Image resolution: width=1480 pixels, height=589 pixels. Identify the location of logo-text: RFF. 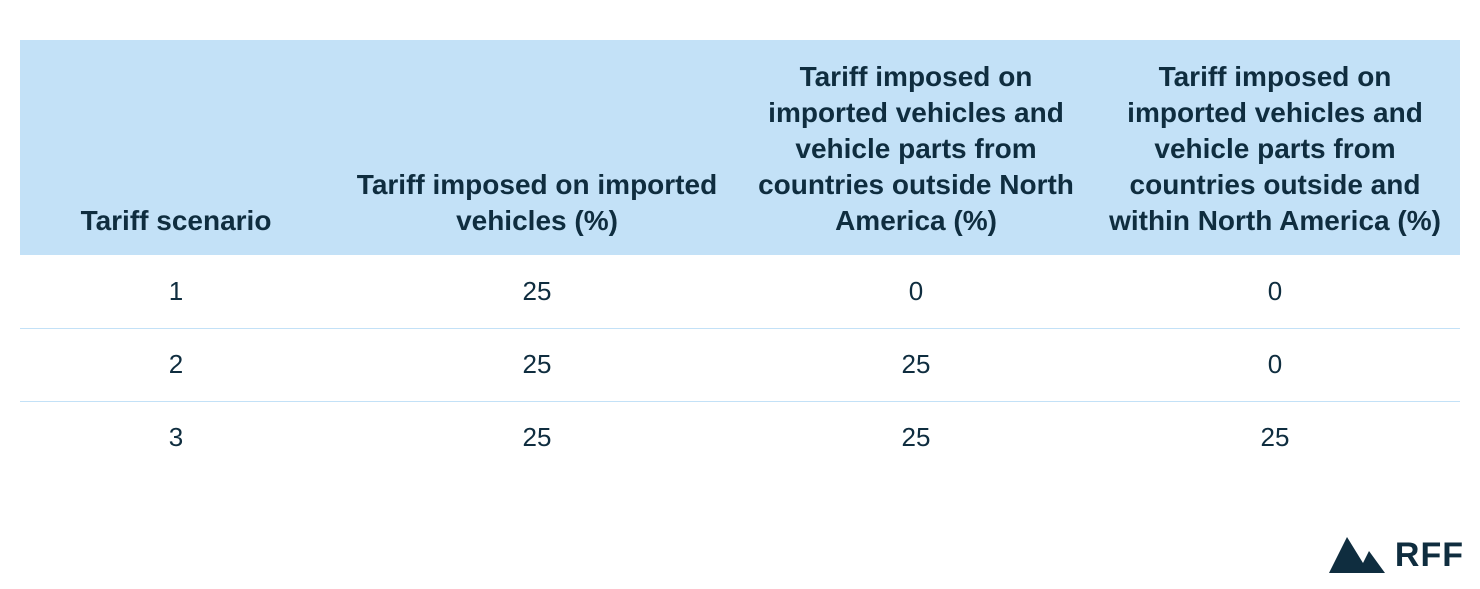
(1429, 555).